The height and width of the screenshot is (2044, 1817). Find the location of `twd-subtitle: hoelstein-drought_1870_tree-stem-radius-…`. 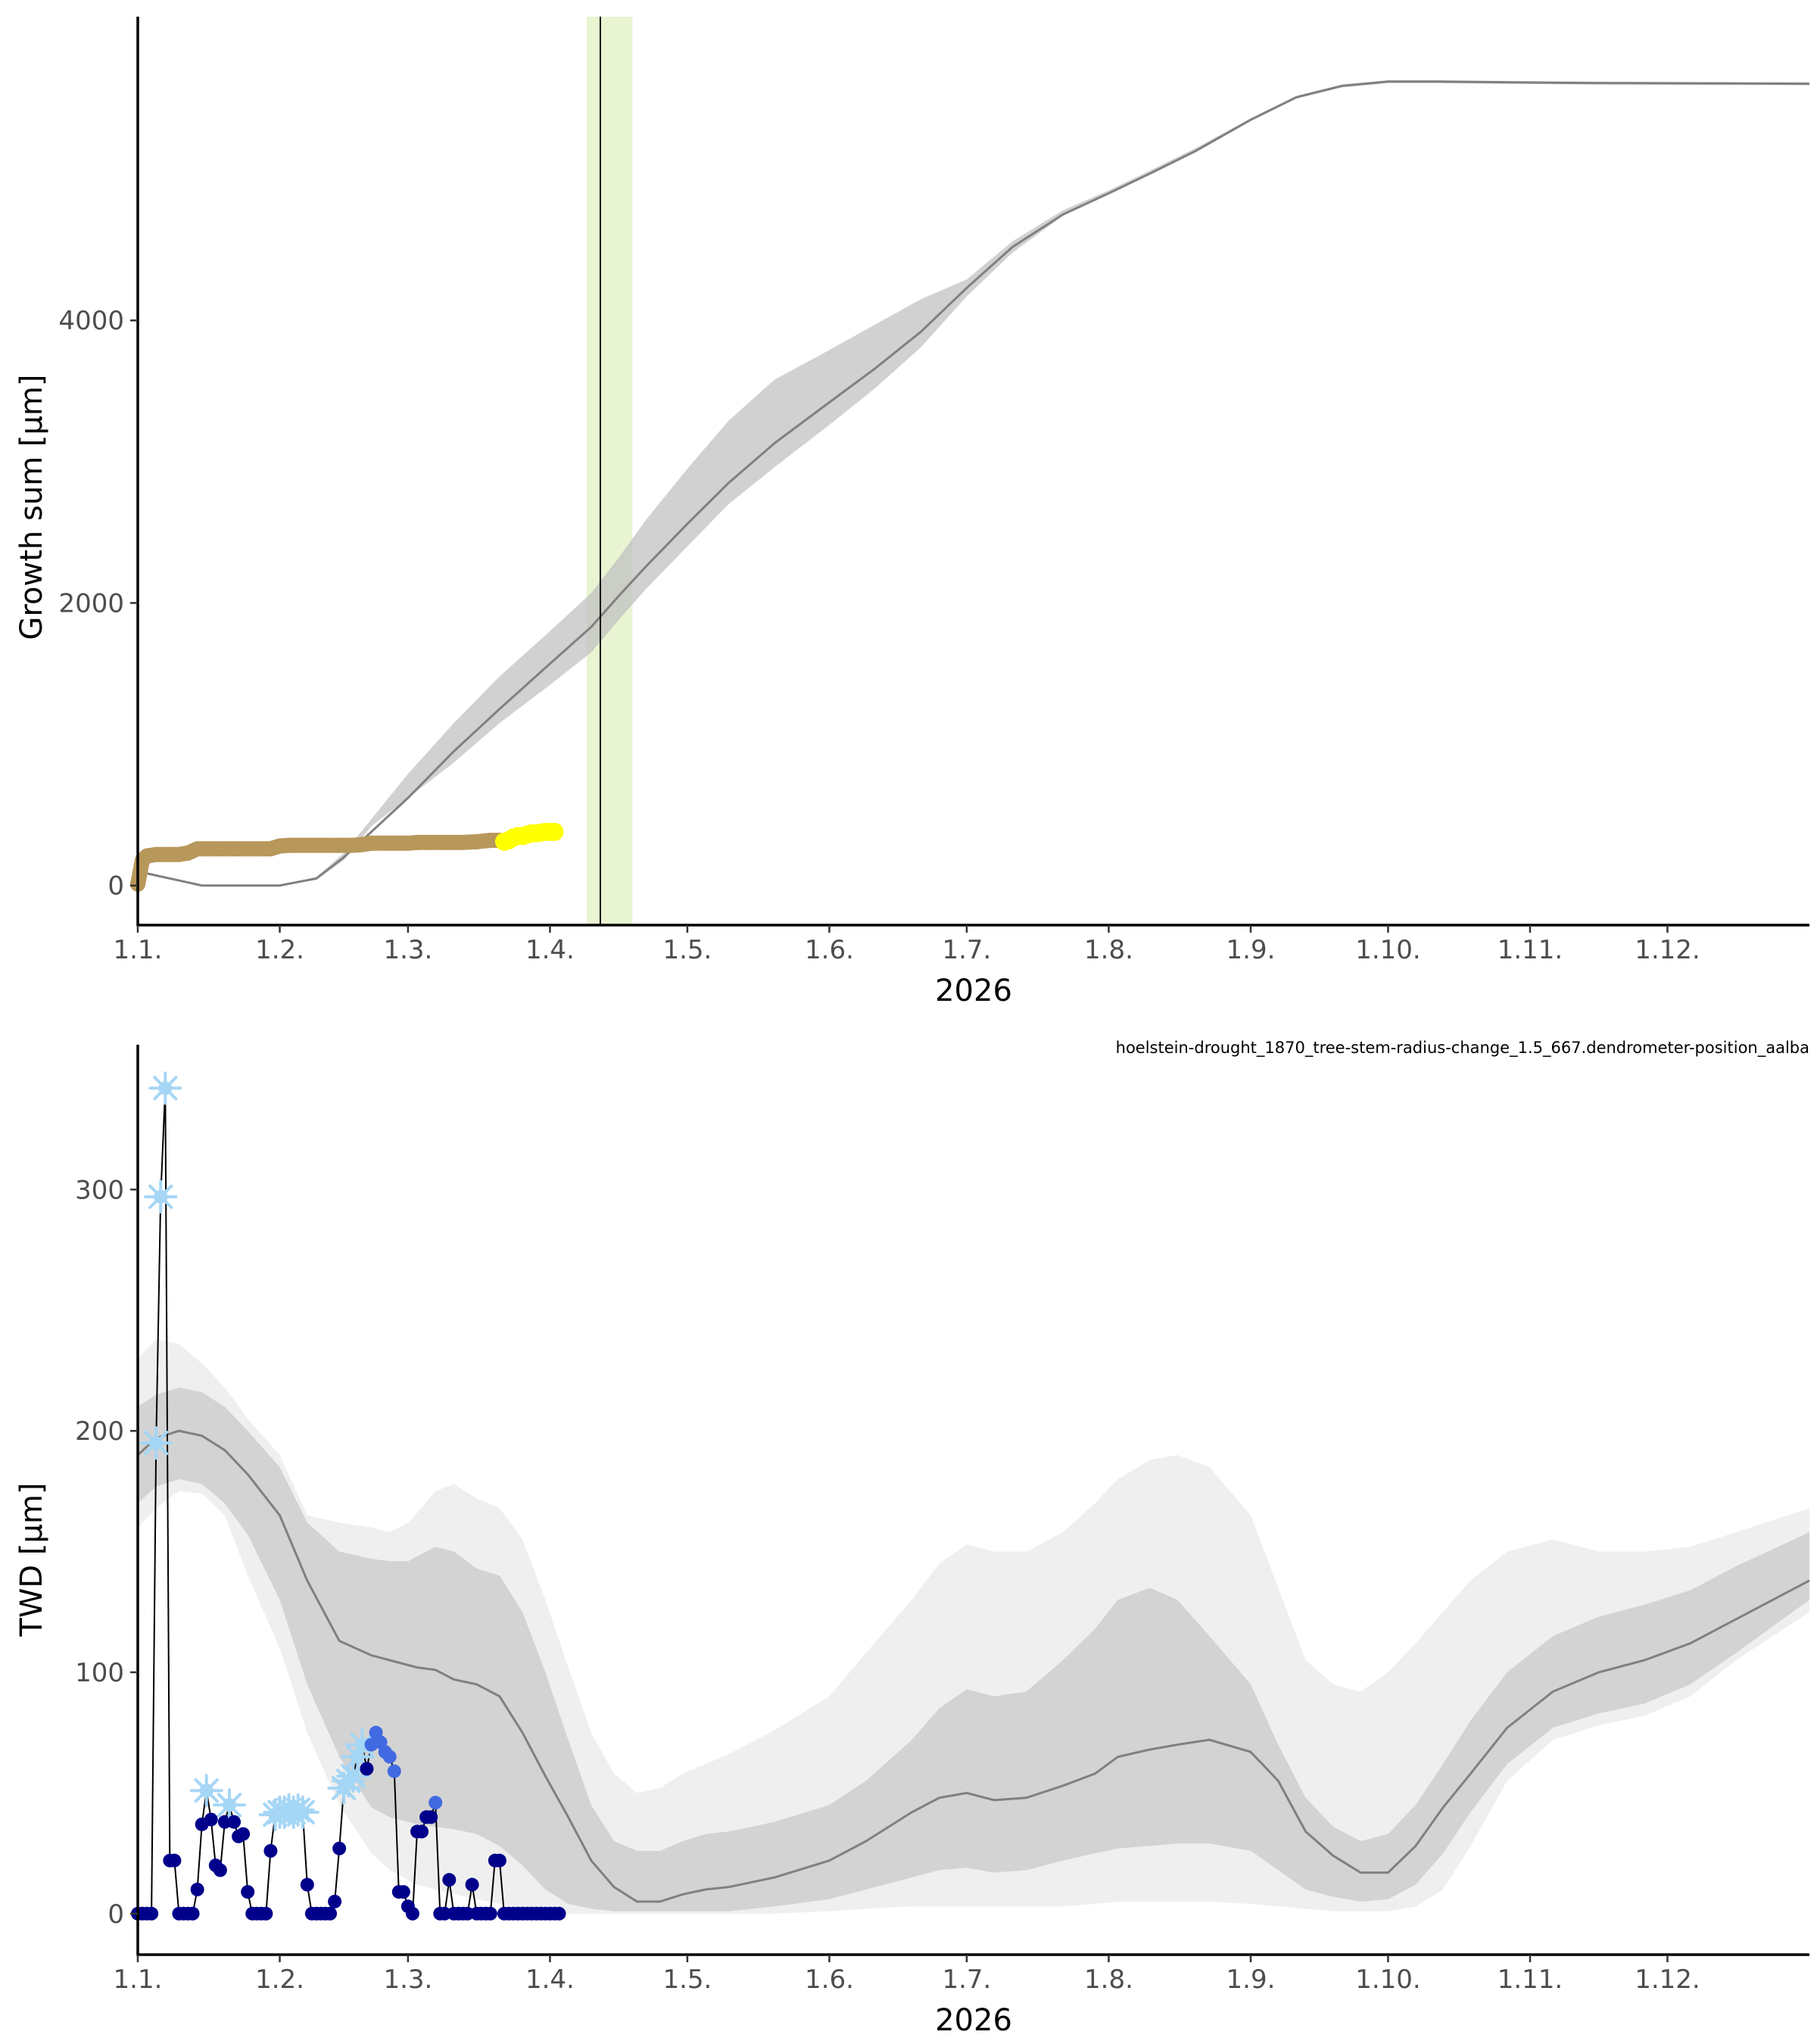

twd-subtitle: hoelstein-drought_1870_tree-stem-radius-… is located at coordinates (1462, 1048).